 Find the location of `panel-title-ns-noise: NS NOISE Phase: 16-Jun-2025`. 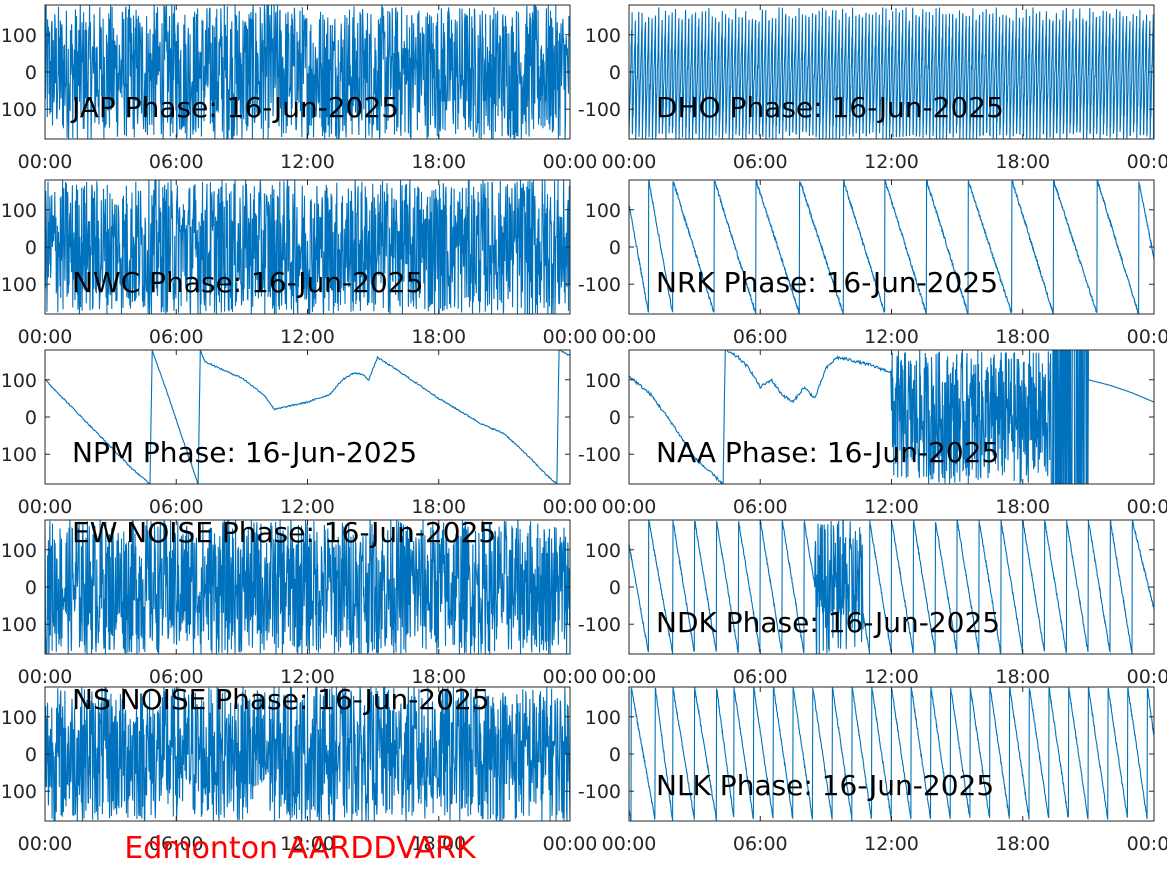

panel-title-ns-noise: NS NOISE Phase: 16-Jun-2025 is located at coordinates (281, 699).